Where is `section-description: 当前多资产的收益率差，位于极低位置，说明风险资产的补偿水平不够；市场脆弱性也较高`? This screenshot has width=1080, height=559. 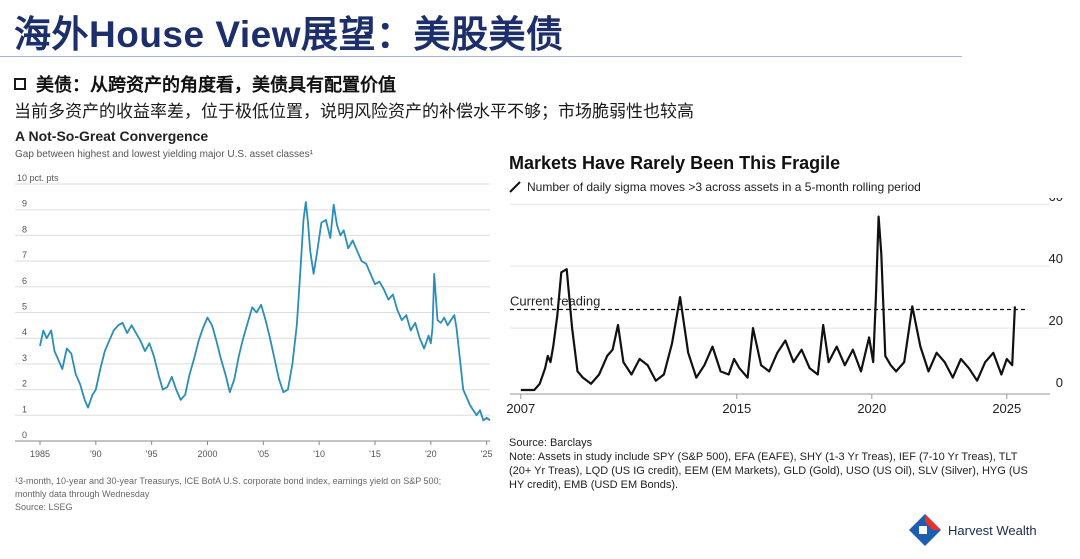 section-description: 当前多资产的收益率差，位于极低位置，说明风险资产的补偿水平不够；市场脆弱性也较高 is located at coordinates (354, 111).